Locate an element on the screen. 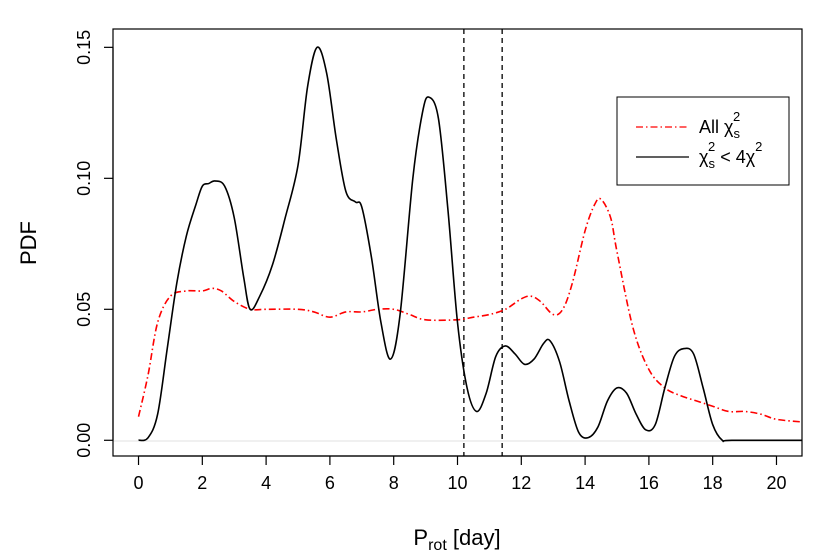 The image size is (830, 554). x-tick-label-8: 16 is located at coordinates (649, 483).